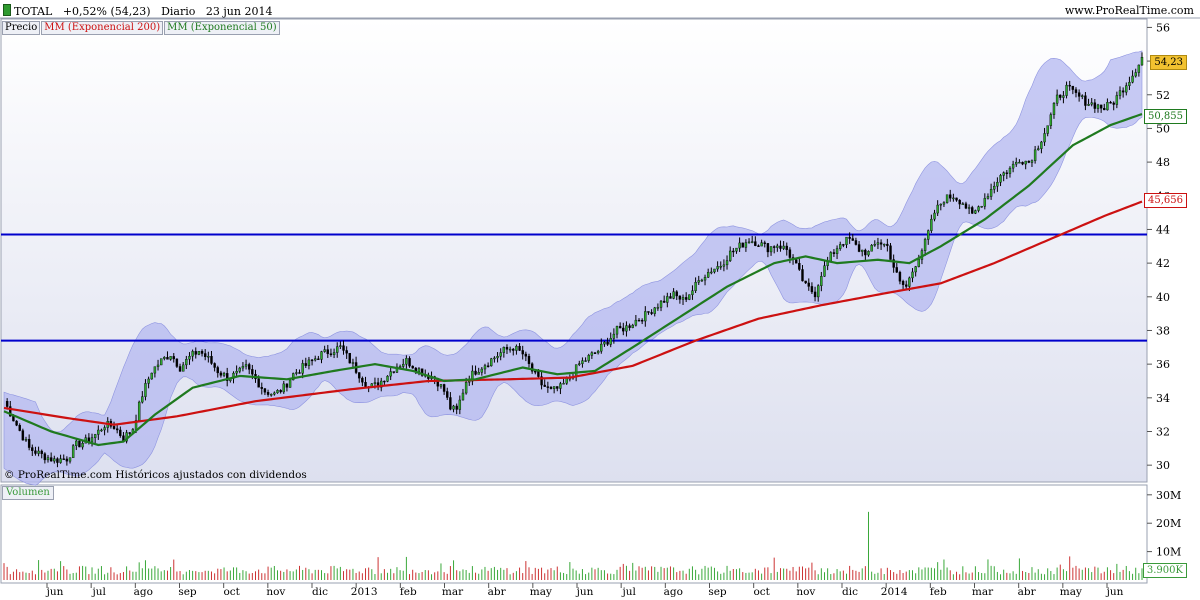  I want to click on price-tick-label: 32, so click(1163, 431).